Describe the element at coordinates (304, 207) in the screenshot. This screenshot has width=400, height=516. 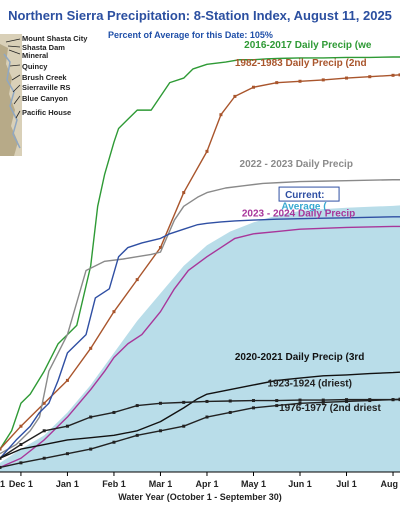
I see `average-label: Average (` at that location.